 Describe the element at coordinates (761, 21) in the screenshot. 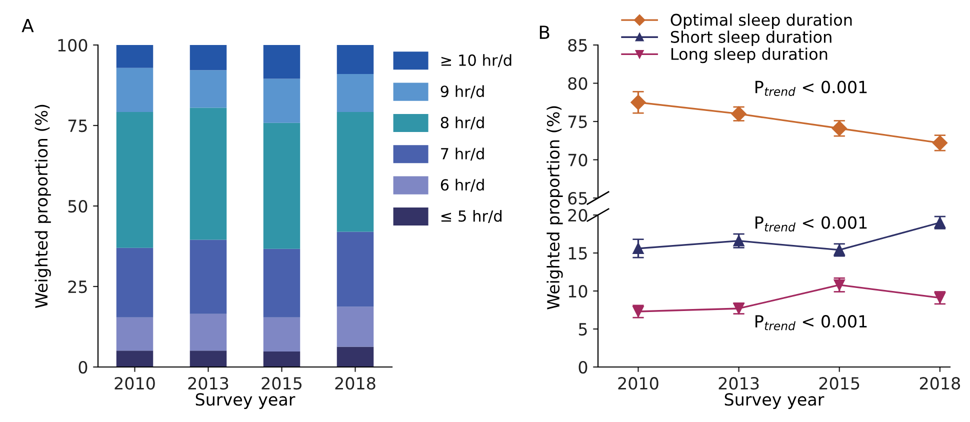

I see `legend-label: Optimal sleep duration` at that location.